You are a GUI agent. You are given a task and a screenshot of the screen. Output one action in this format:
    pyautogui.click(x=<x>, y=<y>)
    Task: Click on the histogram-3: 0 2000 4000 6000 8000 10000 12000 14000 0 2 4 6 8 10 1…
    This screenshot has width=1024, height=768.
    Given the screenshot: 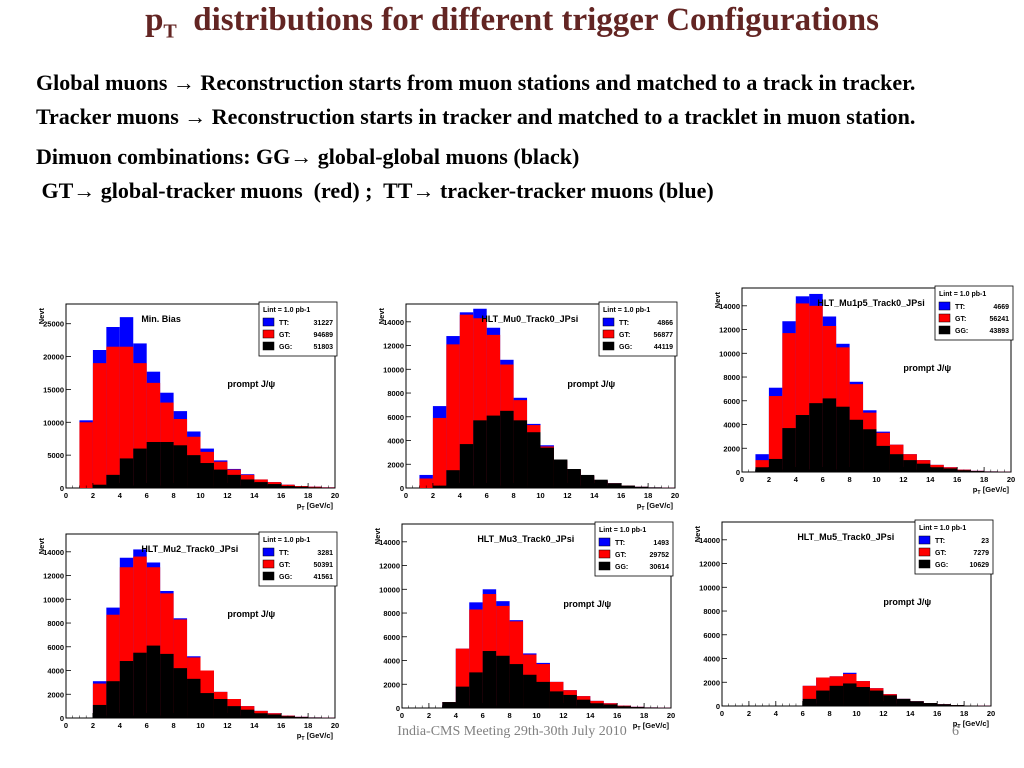 What is the action you would take?
    pyautogui.click(x=188, y=635)
    